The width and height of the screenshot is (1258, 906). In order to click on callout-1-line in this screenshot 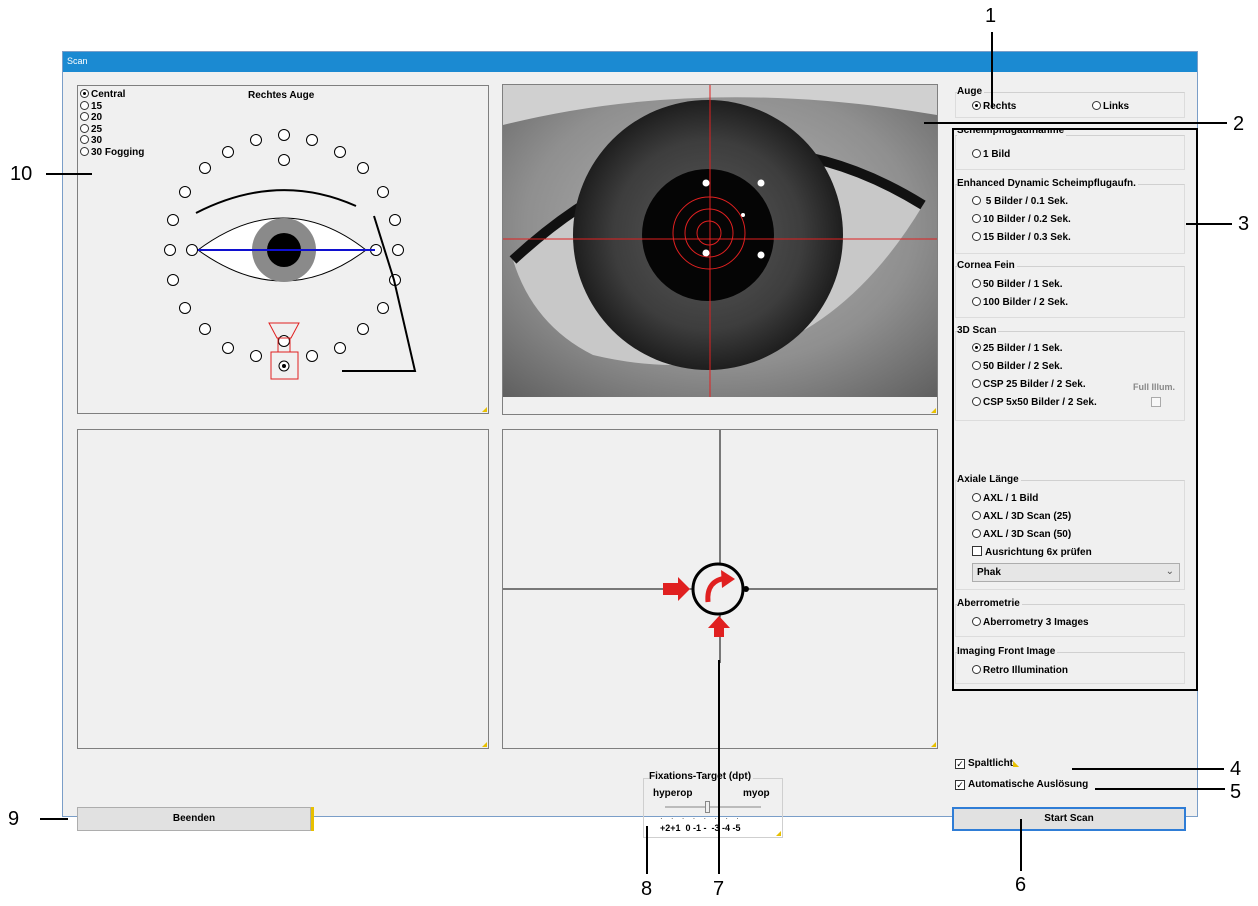, I will do `click(992, 70)`.